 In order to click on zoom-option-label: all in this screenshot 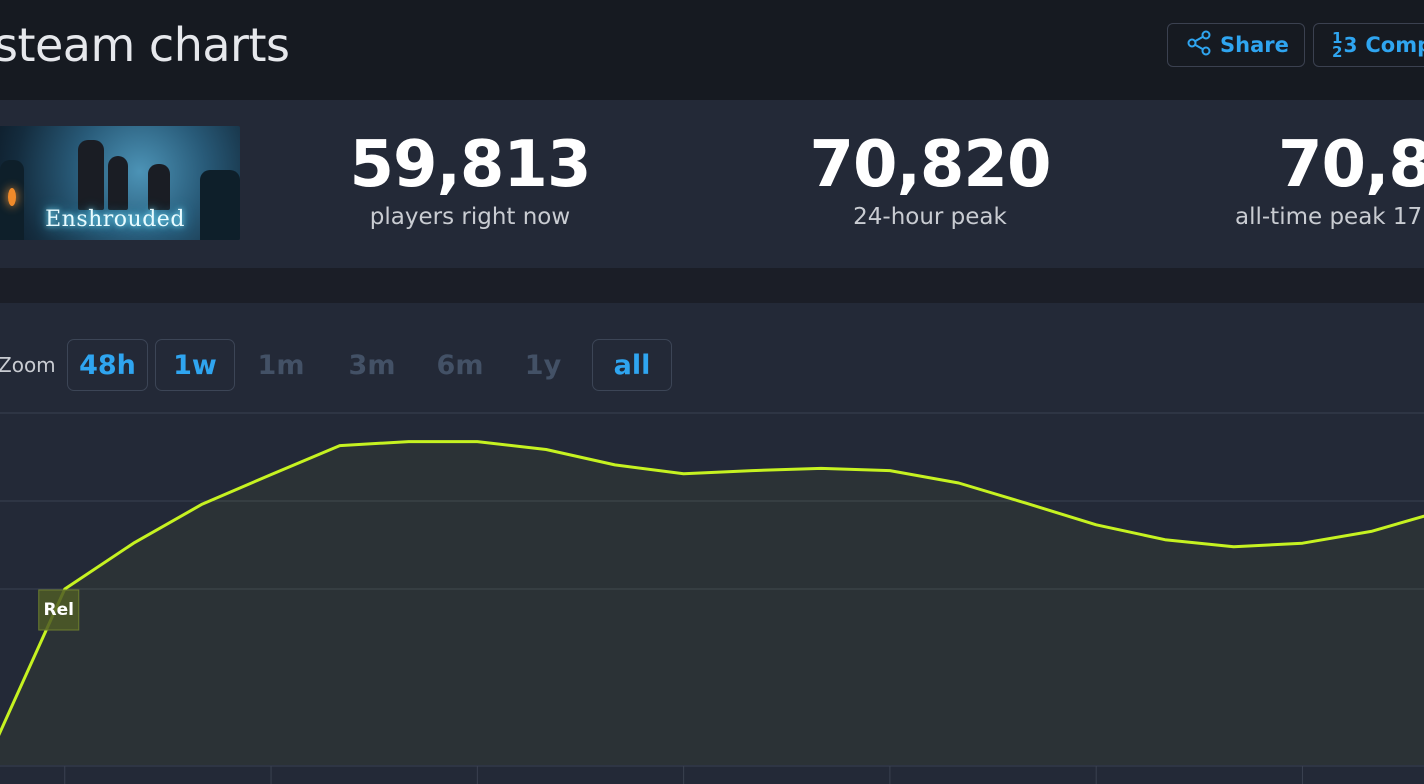, I will do `click(632, 365)`.